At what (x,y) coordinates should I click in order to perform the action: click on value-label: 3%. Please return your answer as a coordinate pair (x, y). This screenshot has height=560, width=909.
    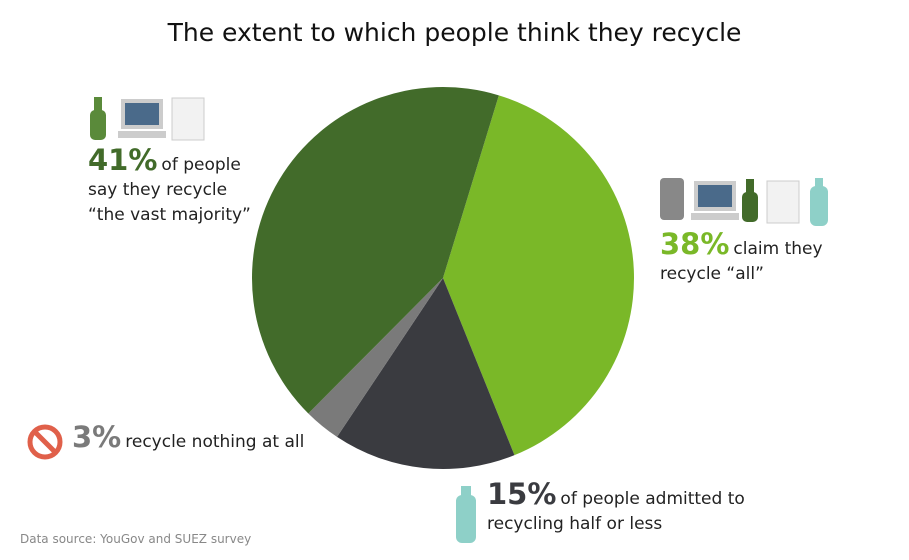
    Looking at the image, I should click on (97, 437).